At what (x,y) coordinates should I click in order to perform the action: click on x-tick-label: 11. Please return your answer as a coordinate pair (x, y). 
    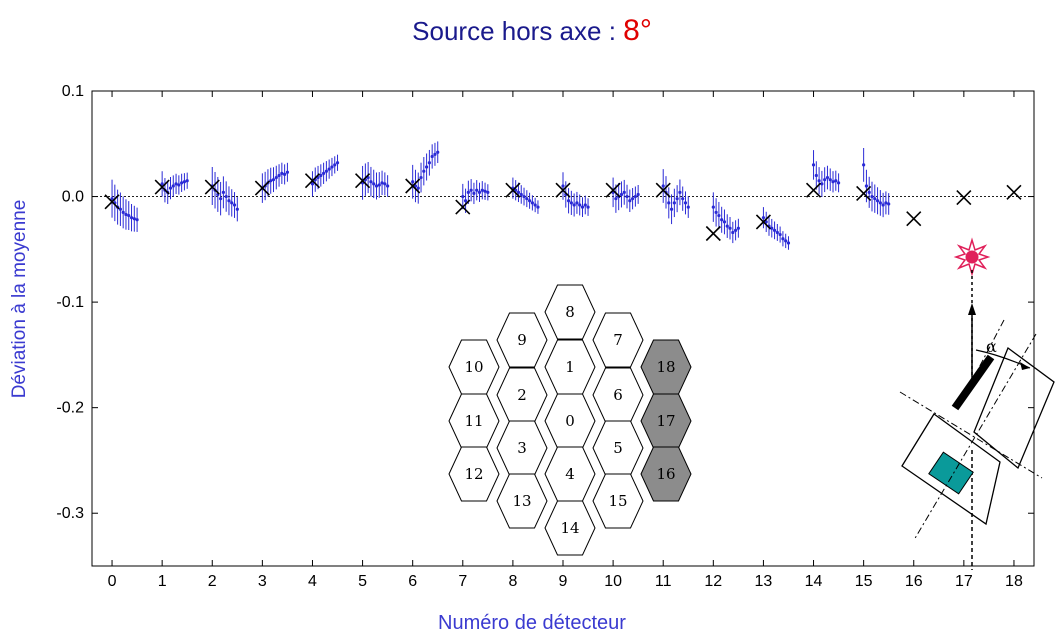
    Looking at the image, I should click on (663, 581).